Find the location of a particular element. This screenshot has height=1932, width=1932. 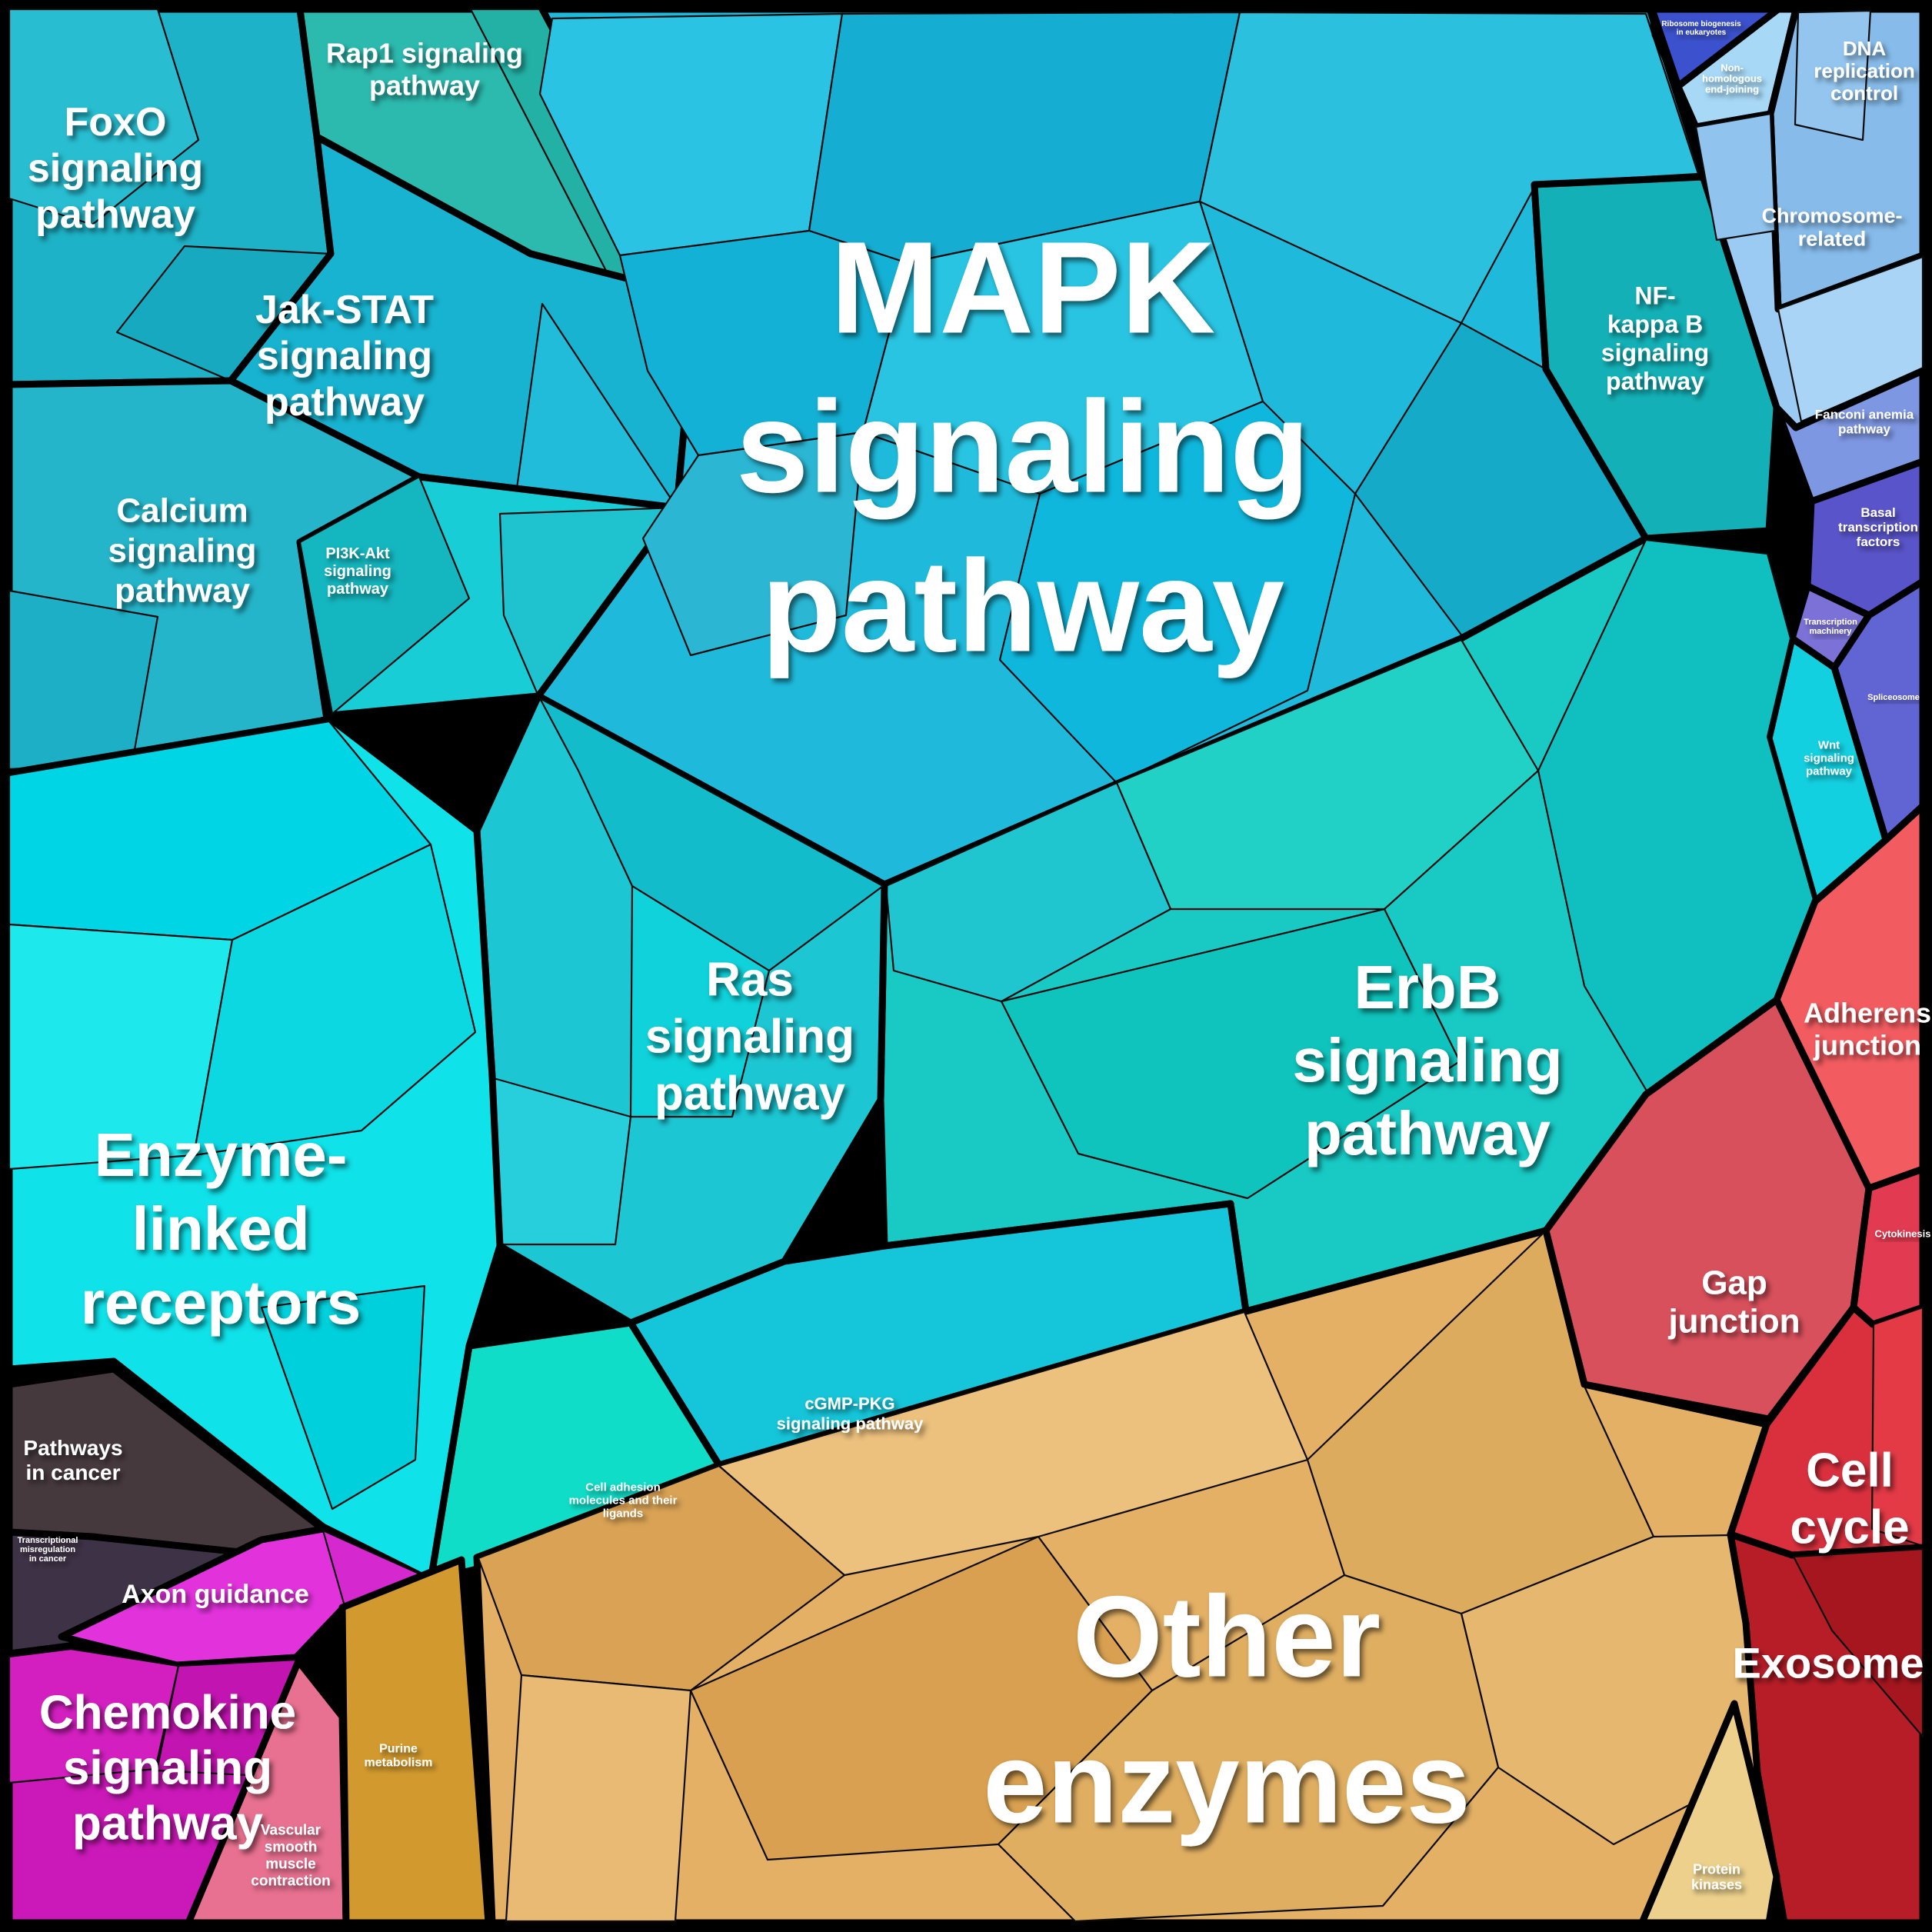

pathways_cancer-label: Pathways in cancer is located at coordinates (72, 1460).